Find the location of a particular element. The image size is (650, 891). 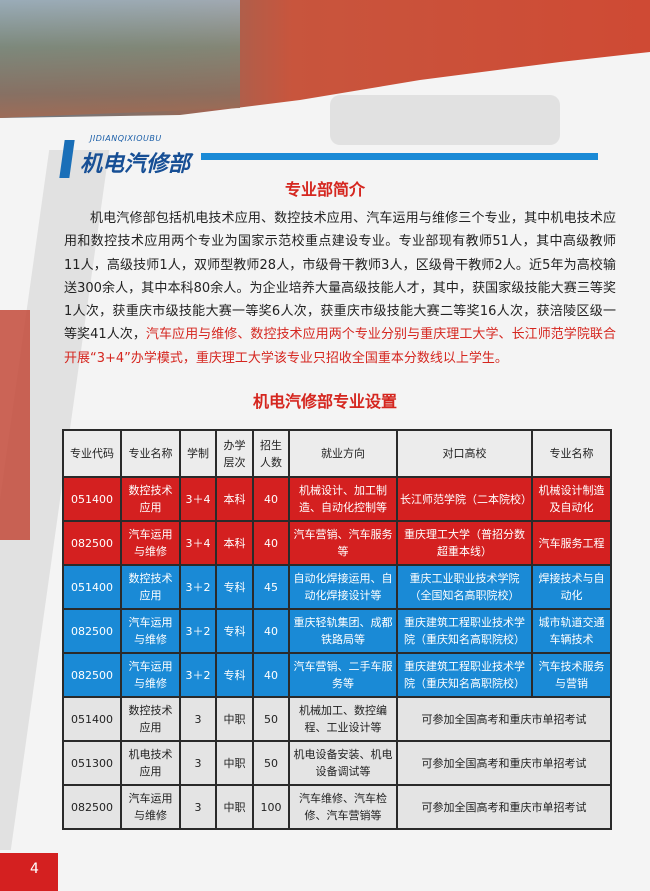

table-cell: 汽车服务工程 is located at coordinates (571, 543).